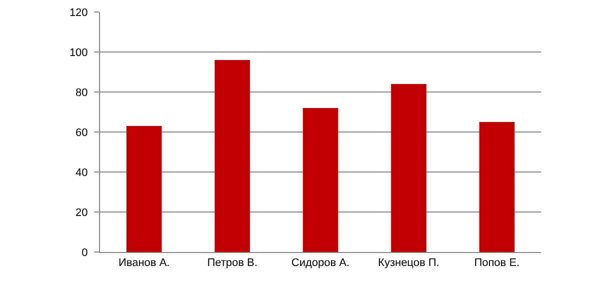 This screenshot has width=591, height=281. I want to click on y-tick-label: 120, so click(78, 12).